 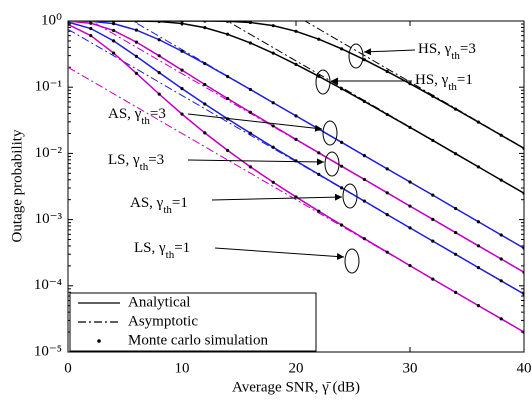 I want to click on annotation: HS, γth=3, so click(x=447, y=51).